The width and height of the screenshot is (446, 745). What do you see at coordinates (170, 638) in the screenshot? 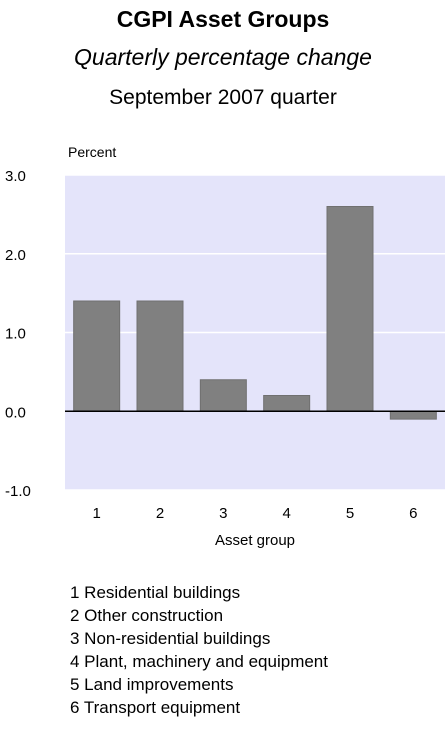
I see `legend-item: 3 Non-residential buildings` at bounding box center [170, 638].